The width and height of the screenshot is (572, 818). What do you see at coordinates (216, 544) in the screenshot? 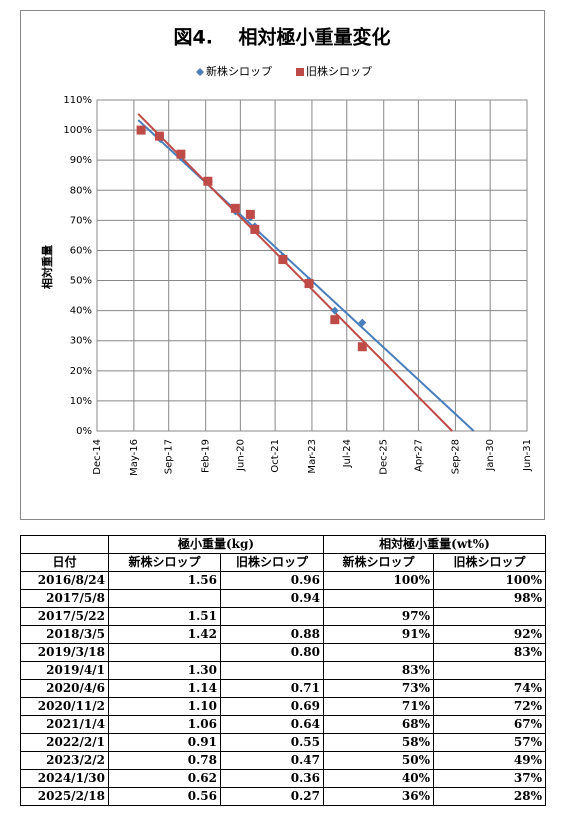
I see `table-cell: 極小重量(kg)` at bounding box center [216, 544].